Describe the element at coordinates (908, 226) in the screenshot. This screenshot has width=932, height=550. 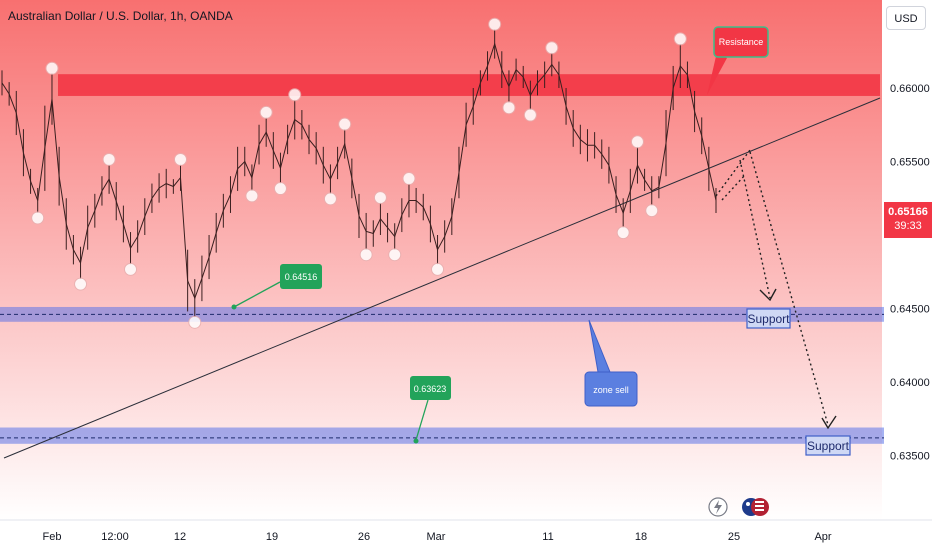
I see `bar-countdown: 39:33` at that location.